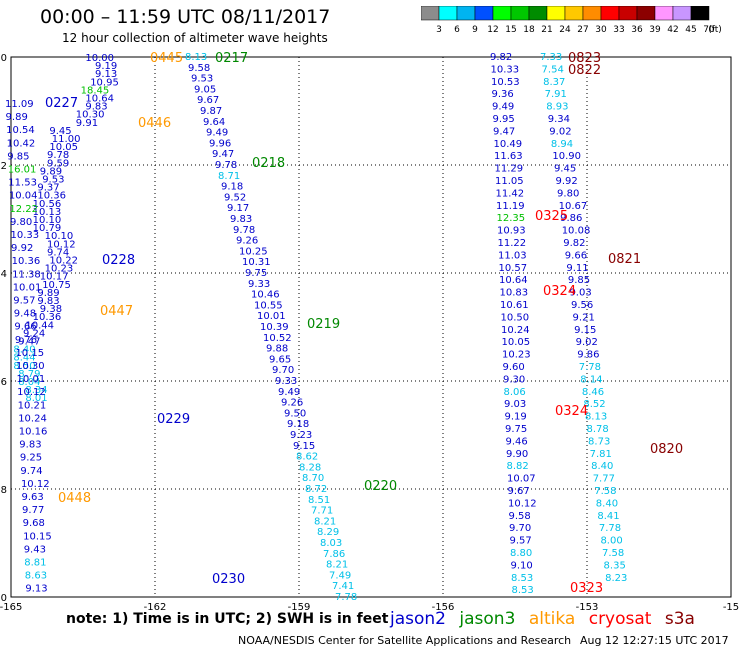 The image size is (740, 650). Describe the element at coordinates (571, 411) in the screenshot. I see `pass-label: 0324` at that location.